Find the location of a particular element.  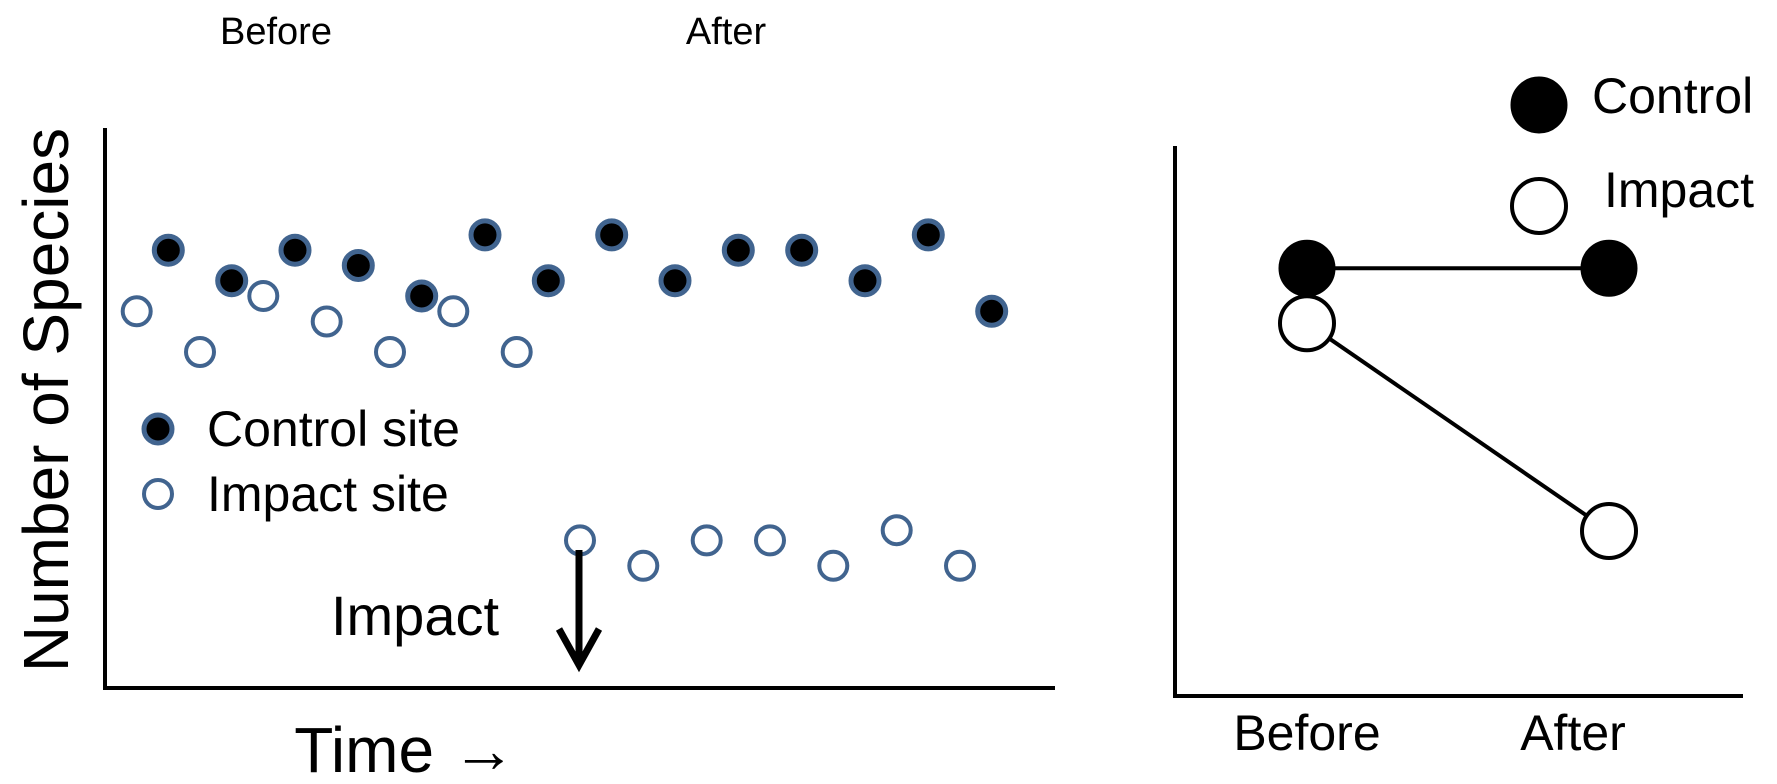

x-tick-after: After is located at coordinates (1573, 733).